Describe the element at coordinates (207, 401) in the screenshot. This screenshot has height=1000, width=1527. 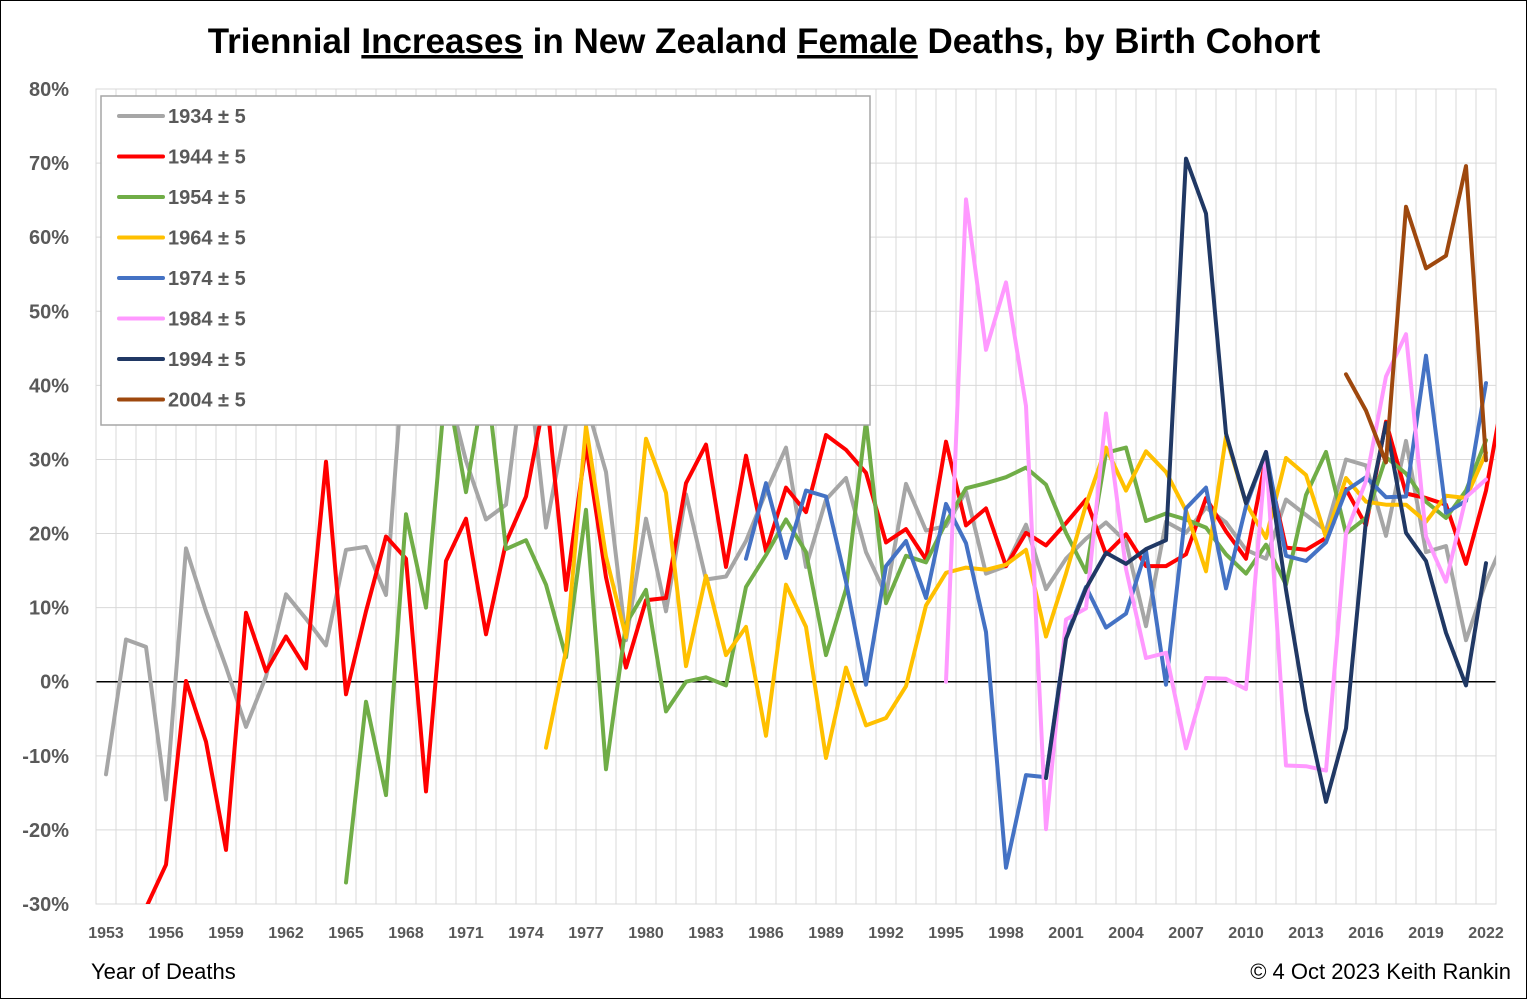
I see `legend-label: 2004 ± 5` at that location.